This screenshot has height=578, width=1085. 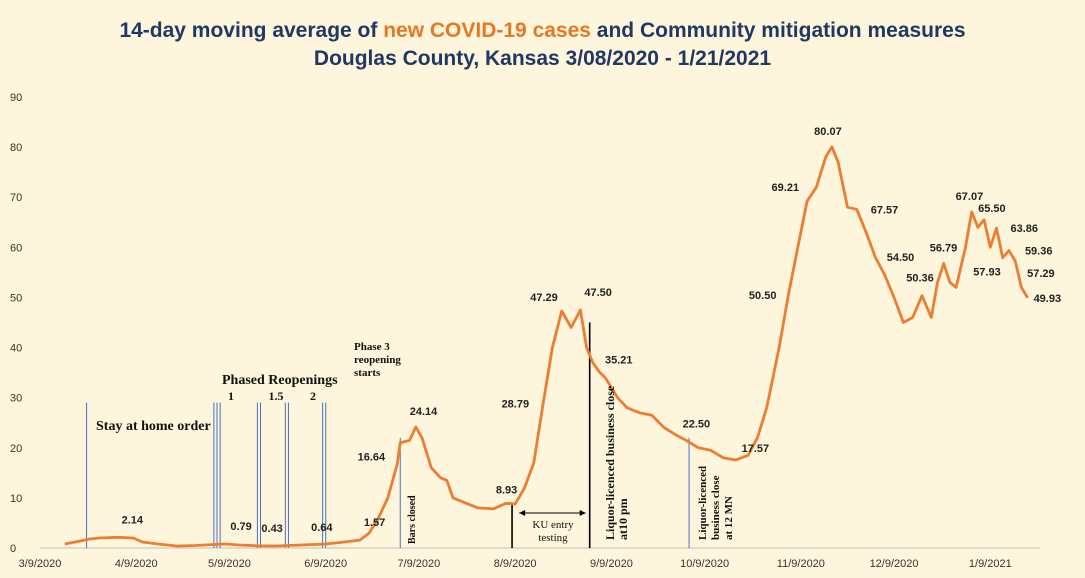 What do you see at coordinates (325, 564) in the screenshot?
I see `x-tick-label: 6/9/2020` at bounding box center [325, 564].